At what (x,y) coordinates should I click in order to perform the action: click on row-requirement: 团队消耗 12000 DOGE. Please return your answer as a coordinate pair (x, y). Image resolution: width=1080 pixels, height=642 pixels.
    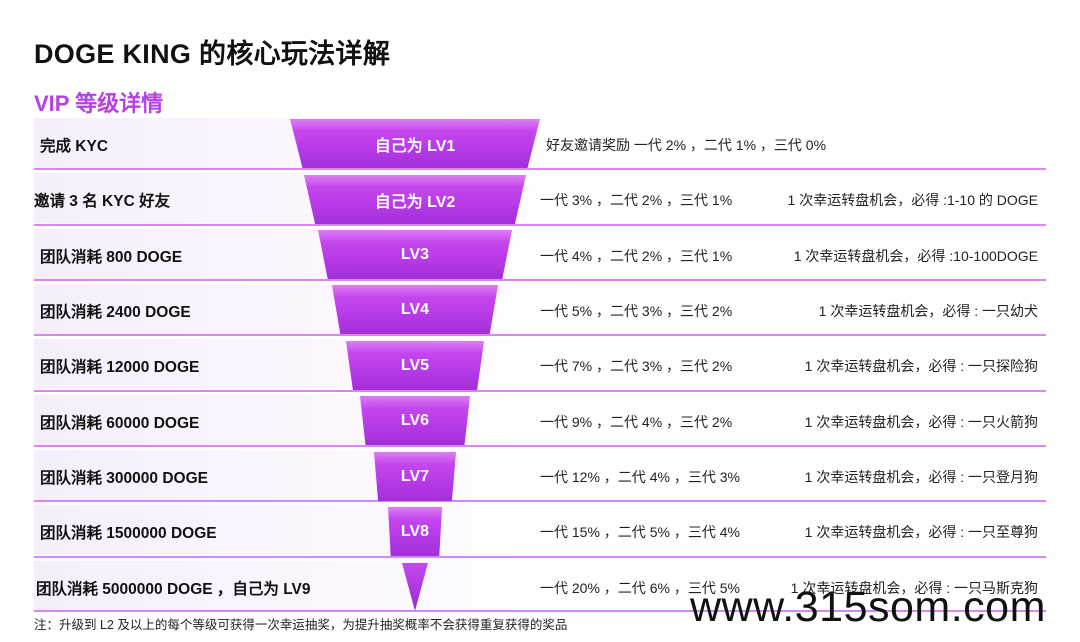
    Looking at the image, I should click on (120, 367).